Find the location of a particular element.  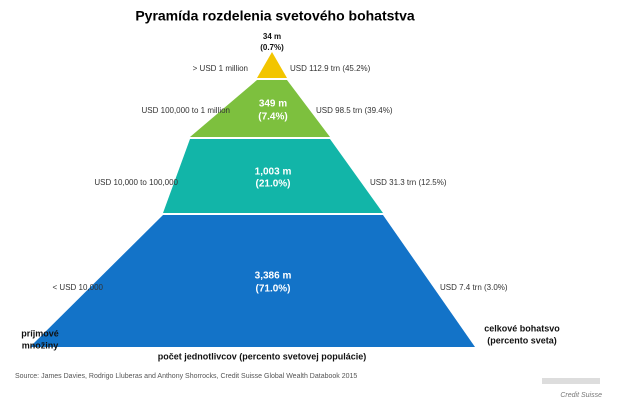

people: 1,003 m is located at coordinates (273, 172).